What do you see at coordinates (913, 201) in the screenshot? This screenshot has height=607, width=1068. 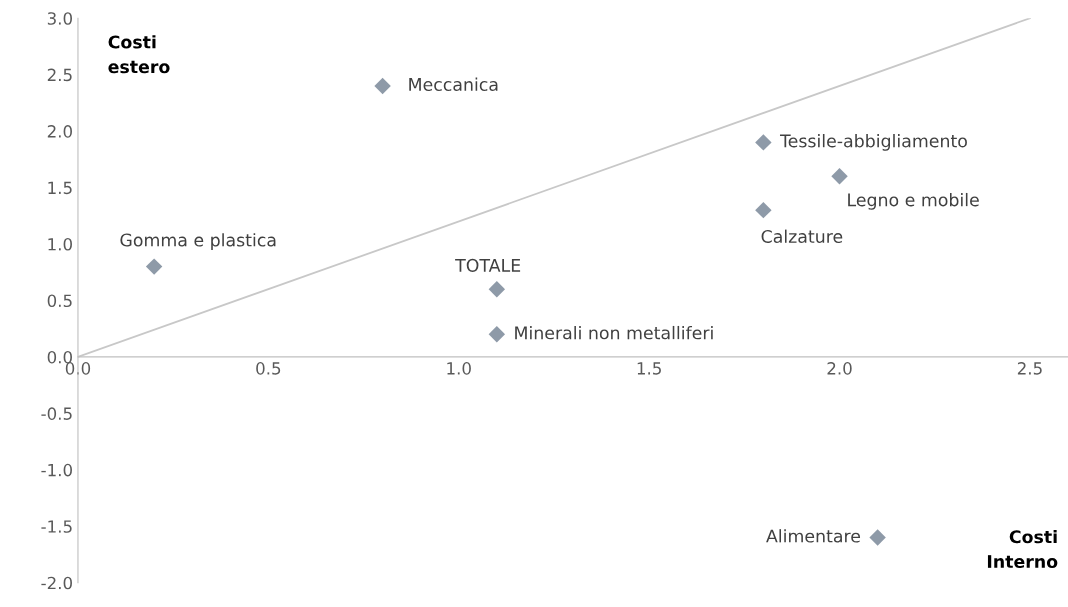 I see `annotation: Legno e mobile` at bounding box center [913, 201].